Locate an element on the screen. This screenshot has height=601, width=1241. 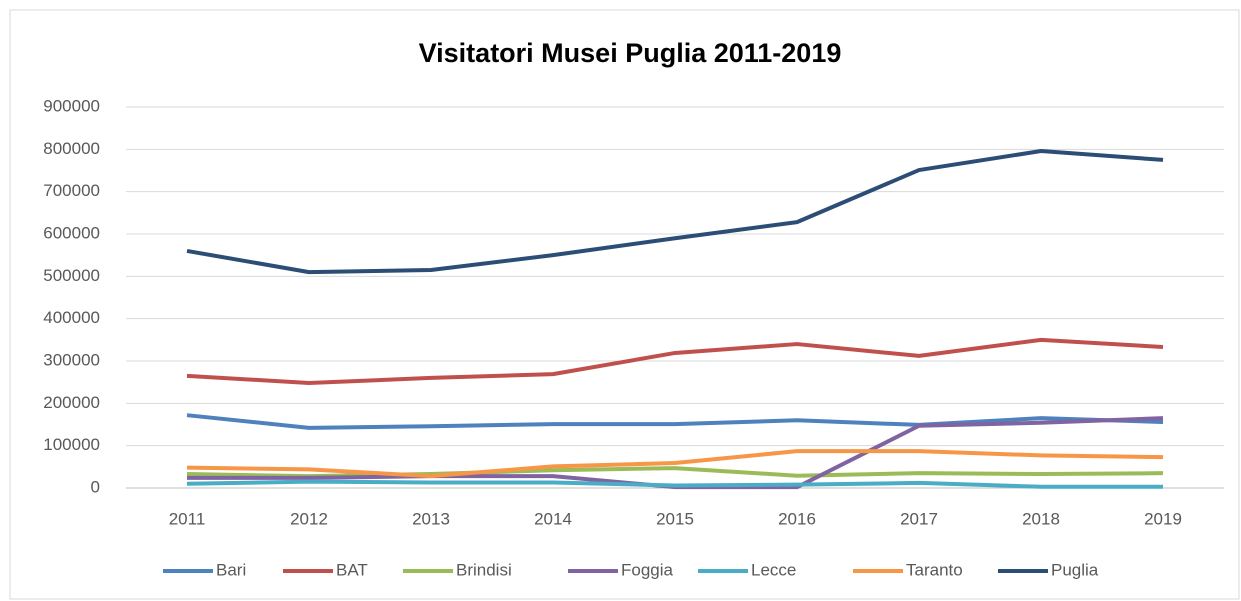
y-tick-label: 200000 is located at coordinates (71, 402).